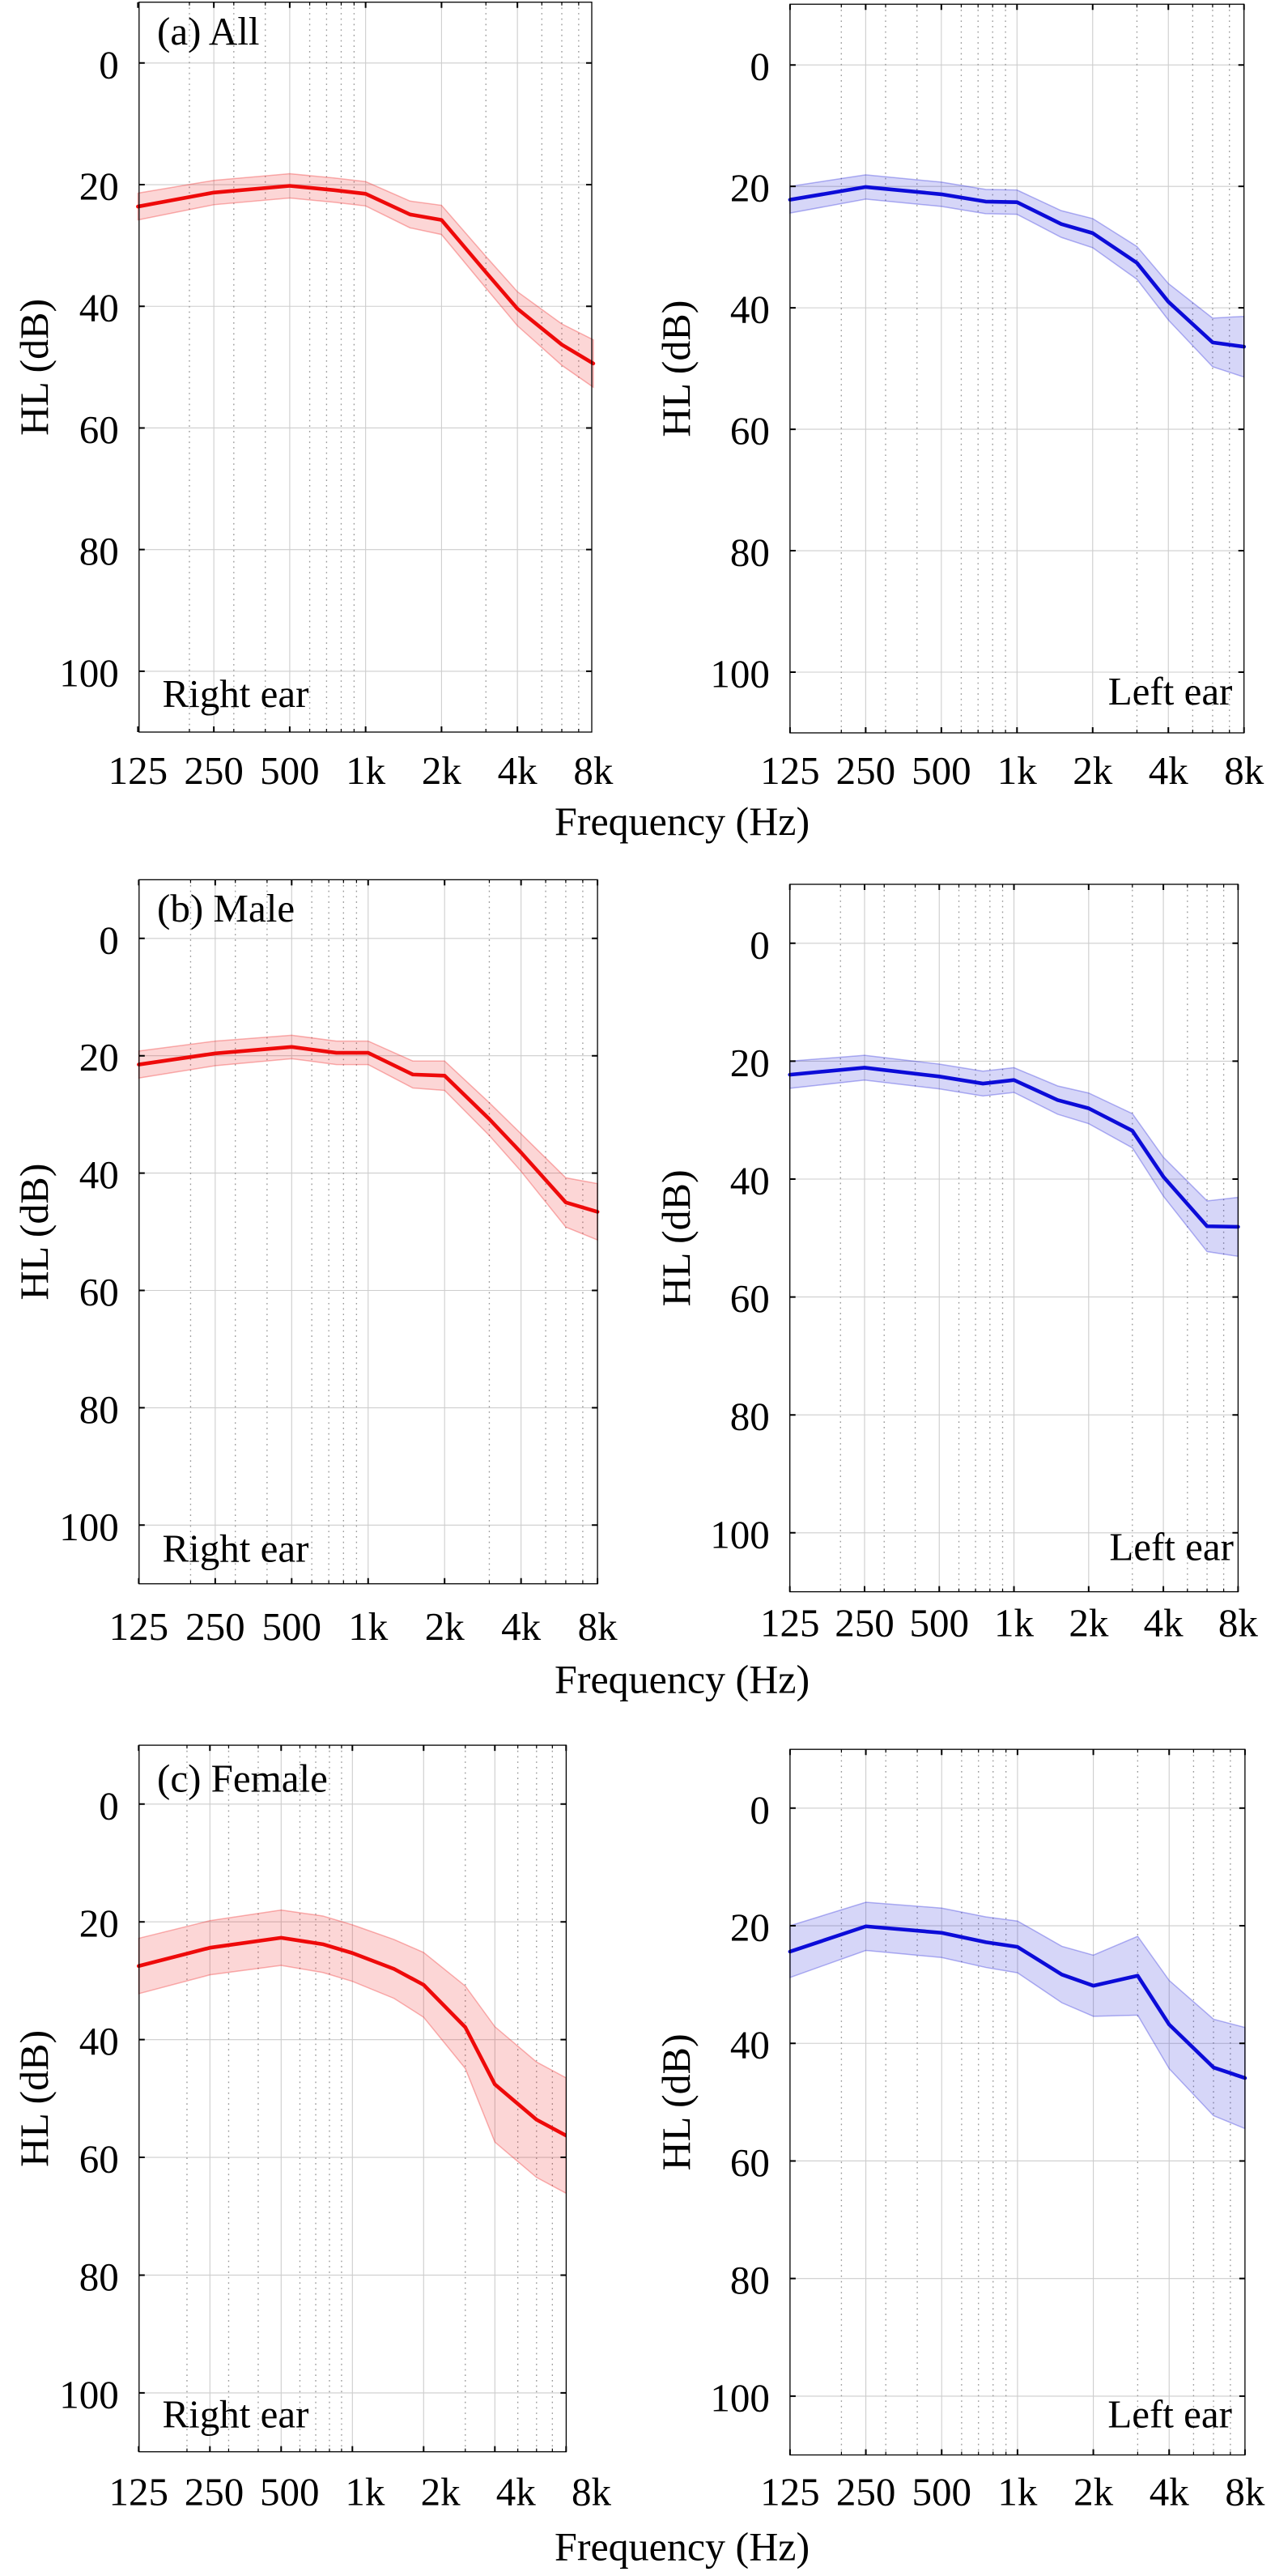  What do you see at coordinates (208, 31) in the screenshot?
I see `svg-text: (a) All` at bounding box center [208, 31].